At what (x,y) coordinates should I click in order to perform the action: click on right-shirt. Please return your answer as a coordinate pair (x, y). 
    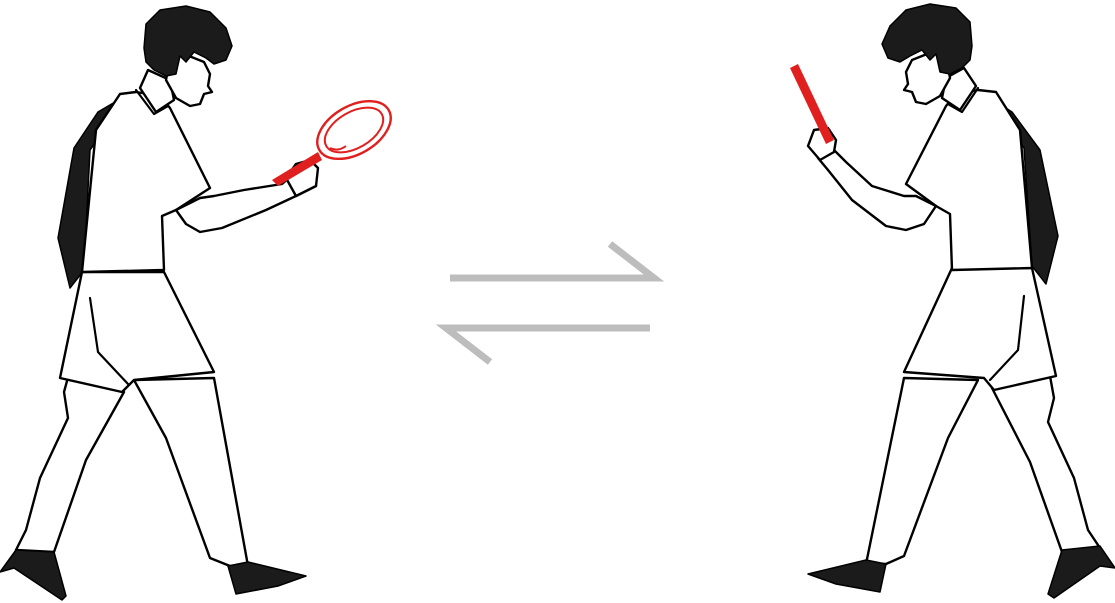
    Looking at the image, I should click on (969, 180).